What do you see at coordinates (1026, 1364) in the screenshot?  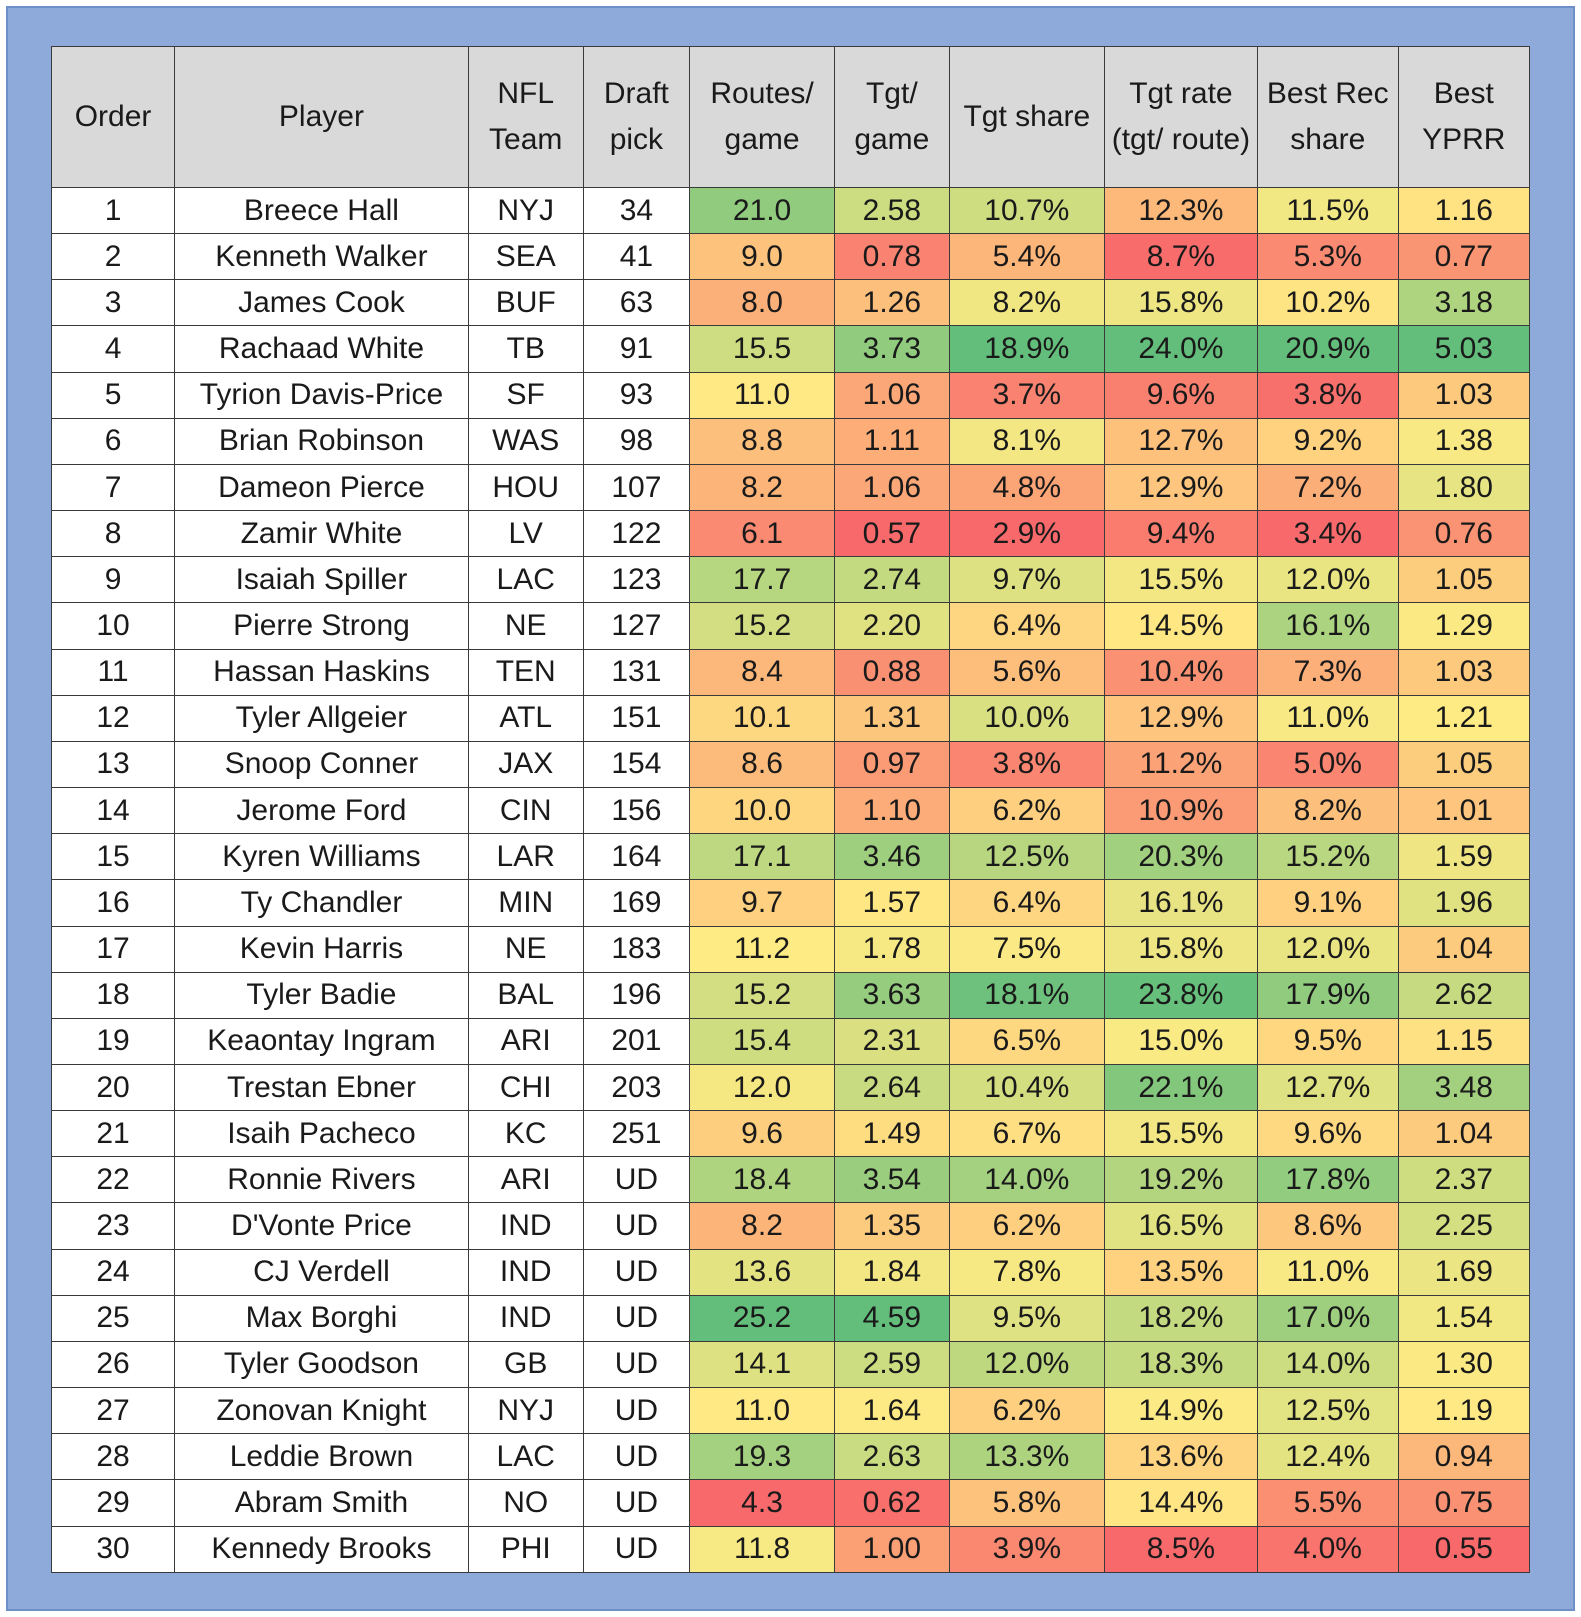 I see `cell-tgt-share: 12.0%` at bounding box center [1026, 1364].